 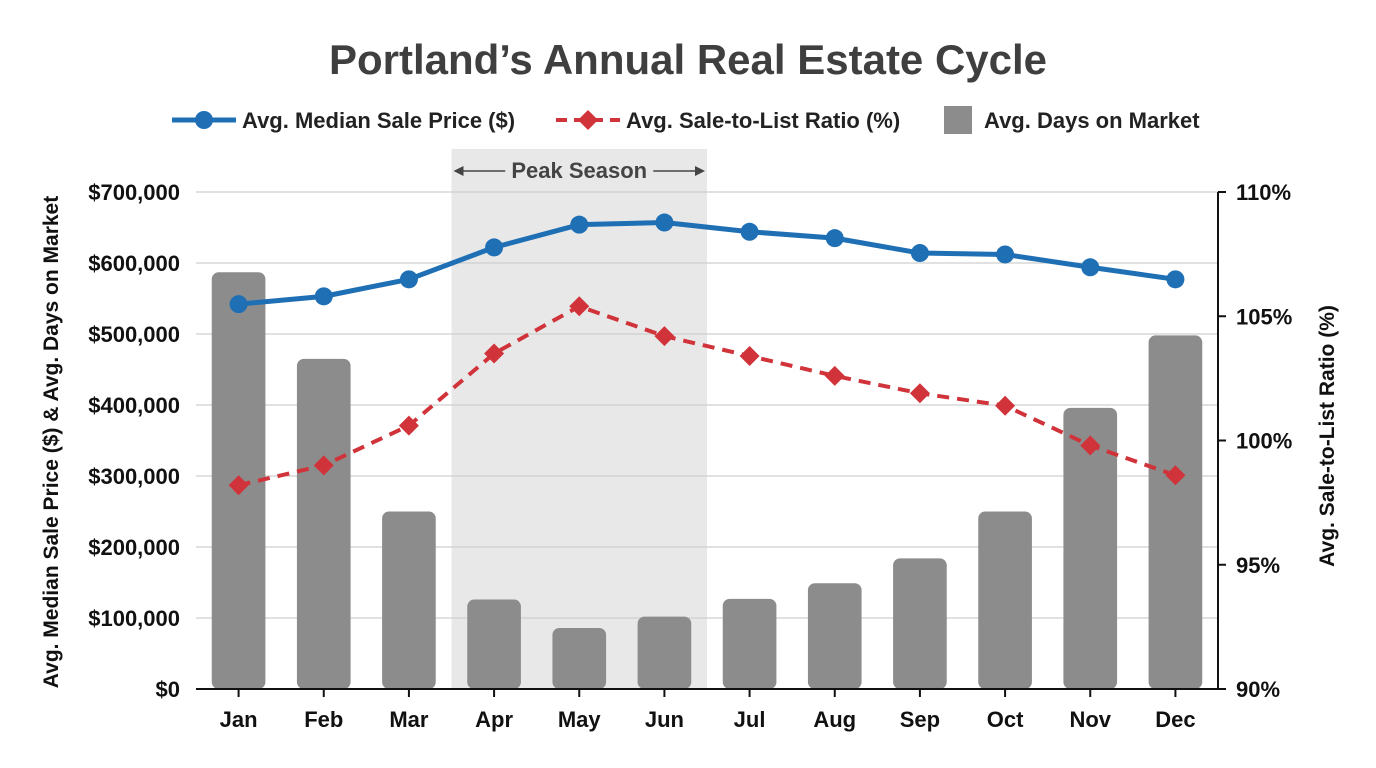 I want to click on y-left-tick-label-6: $600,000, so click(x=134, y=263).